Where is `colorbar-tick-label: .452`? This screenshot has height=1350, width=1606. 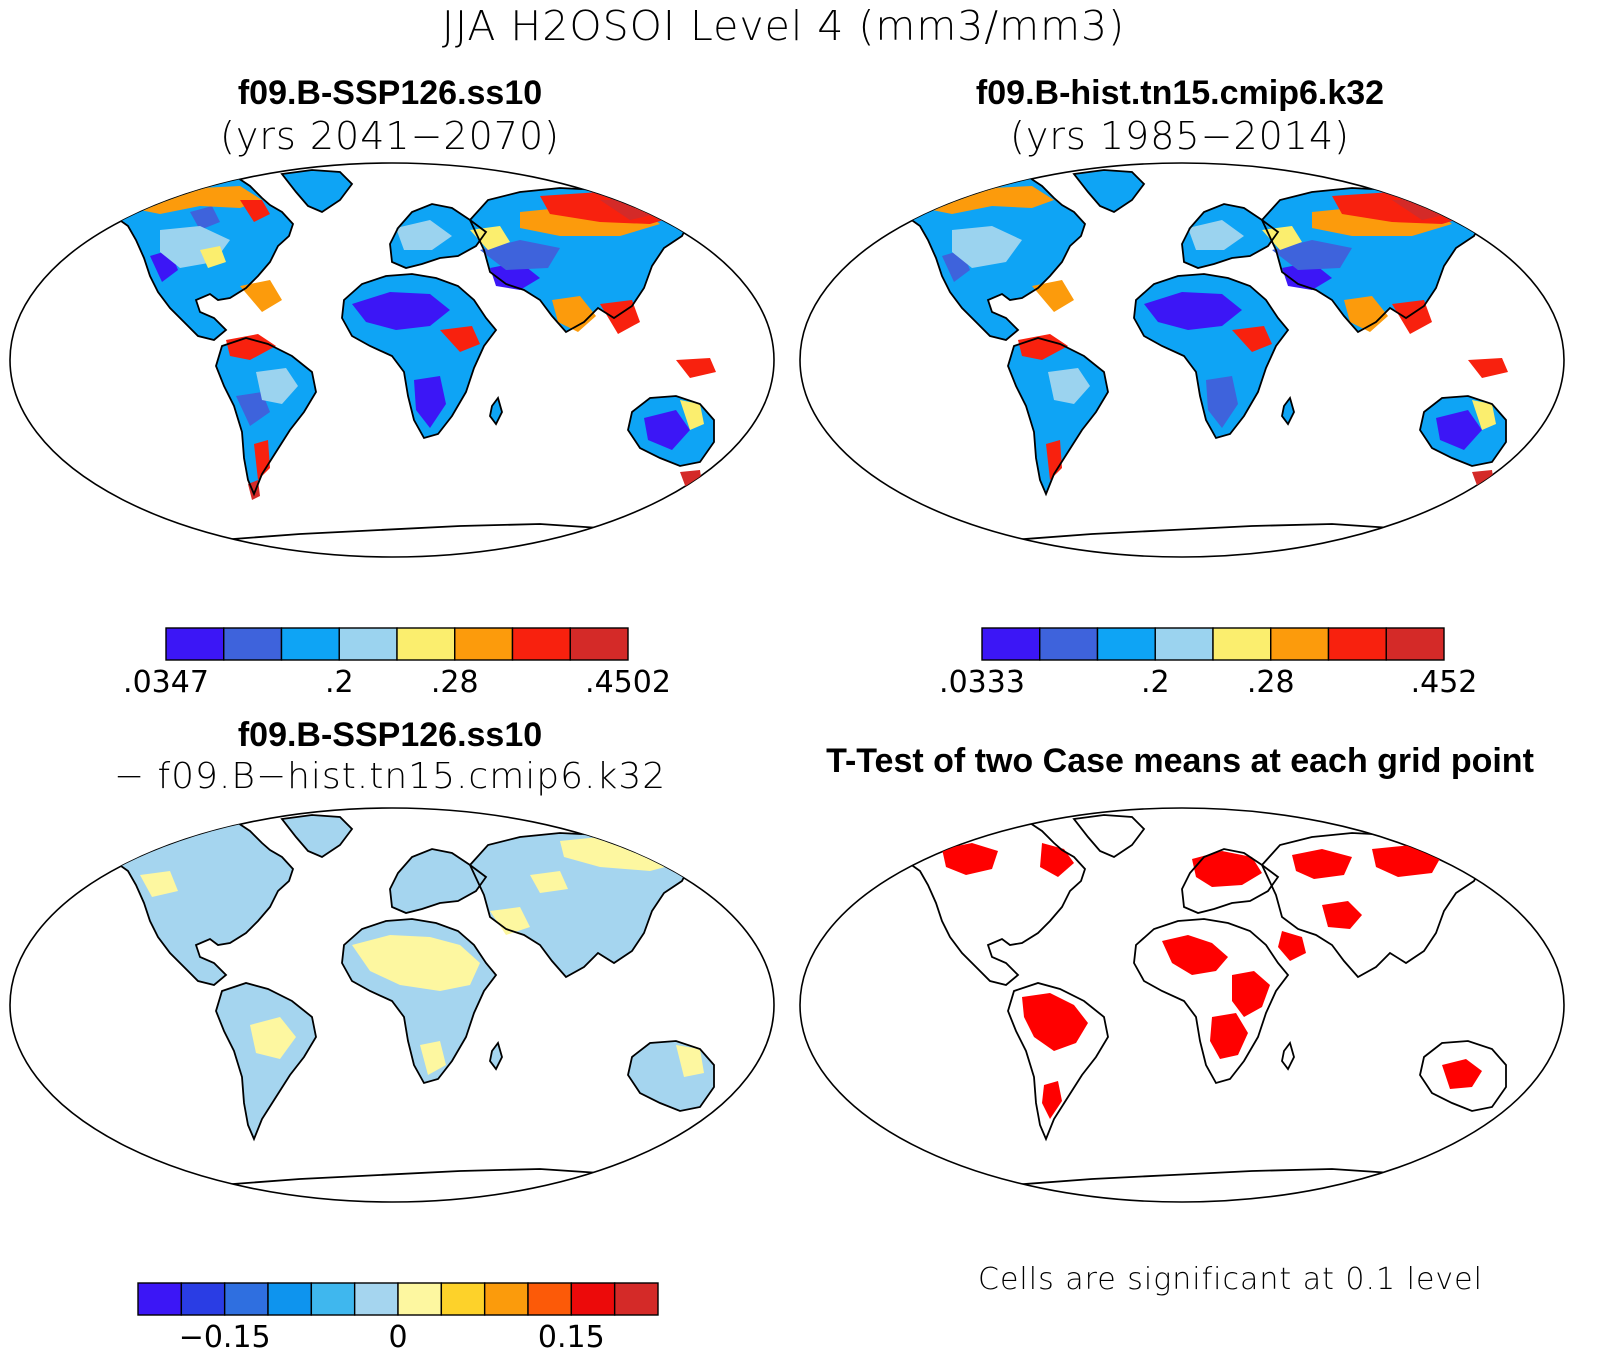
colorbar-tick-label: .452 is located at coordinates (1444, 682).